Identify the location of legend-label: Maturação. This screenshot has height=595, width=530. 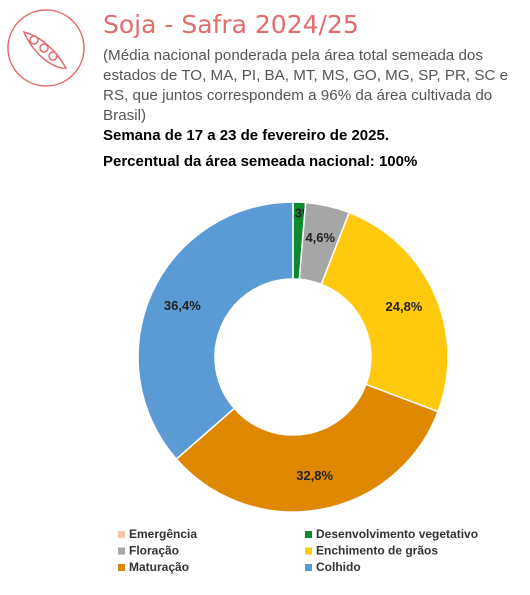
(159, 567).